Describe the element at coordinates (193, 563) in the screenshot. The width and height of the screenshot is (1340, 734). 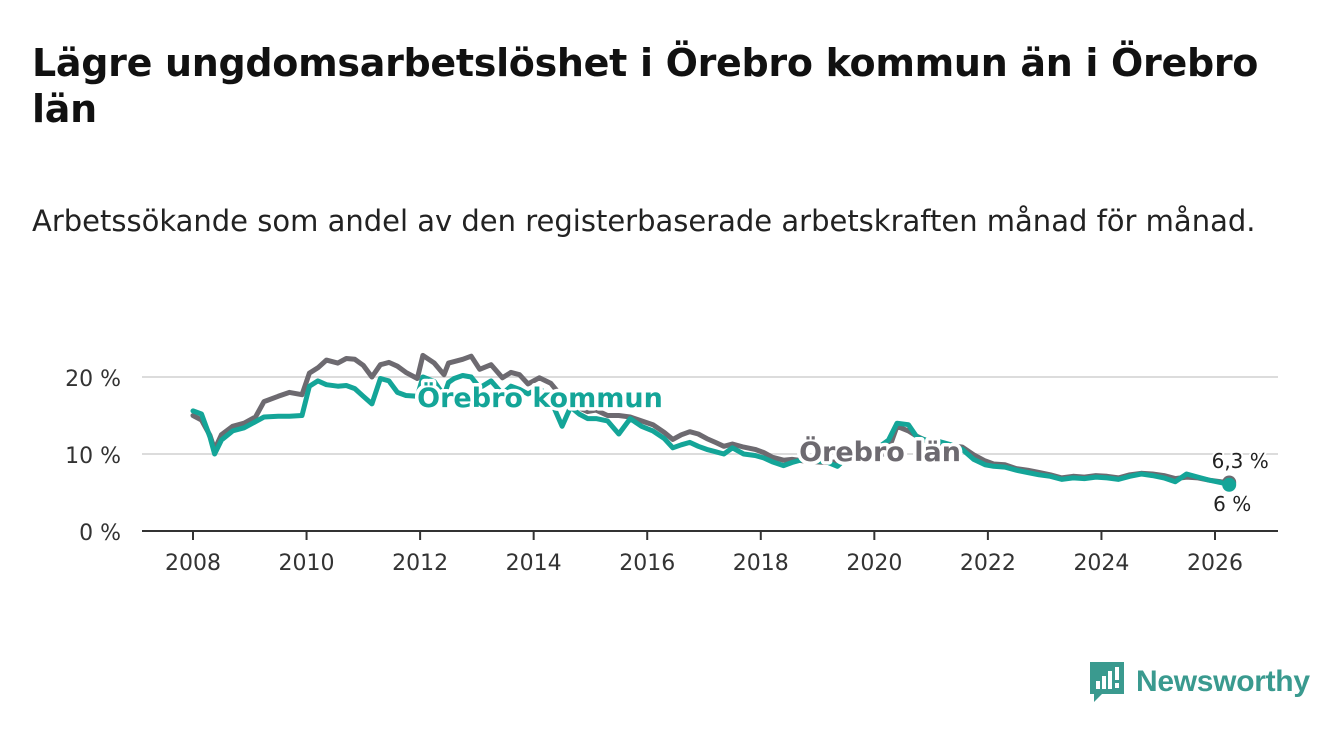
I see `x-tick-label: 2008` at that location.